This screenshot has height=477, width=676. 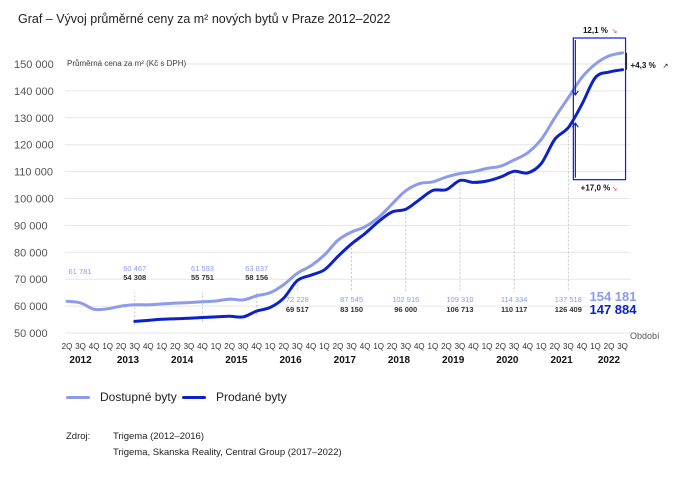 What do you see at coordinates (33, 173) in the screenshot?
I see `y-tick-label: 110 000` at bounding box center [33, 173].